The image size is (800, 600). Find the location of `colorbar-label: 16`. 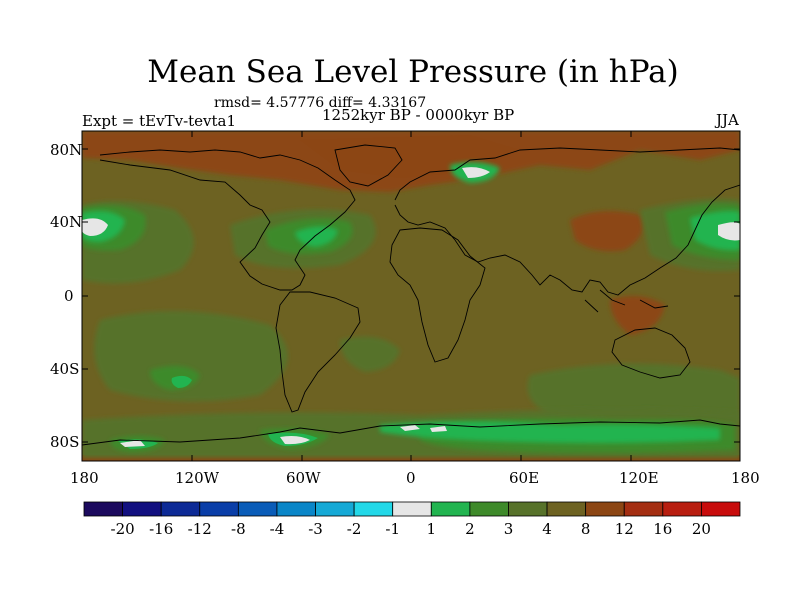

colorbar-label: 16 is located at coordinates (663, 529).